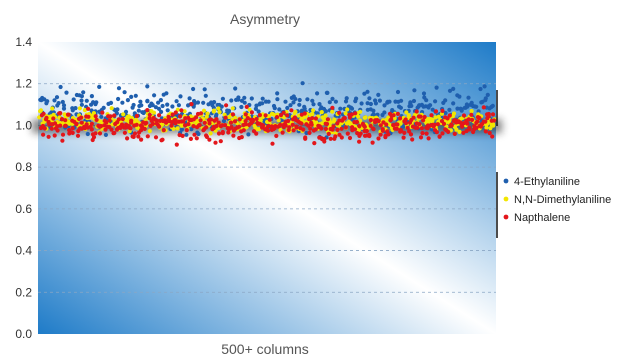 This screenshot has height=357, width=629. What do you see at coordinates (506, 181) in the screenshot?
I see `legend-swatch` at bounding box center [506, 181].